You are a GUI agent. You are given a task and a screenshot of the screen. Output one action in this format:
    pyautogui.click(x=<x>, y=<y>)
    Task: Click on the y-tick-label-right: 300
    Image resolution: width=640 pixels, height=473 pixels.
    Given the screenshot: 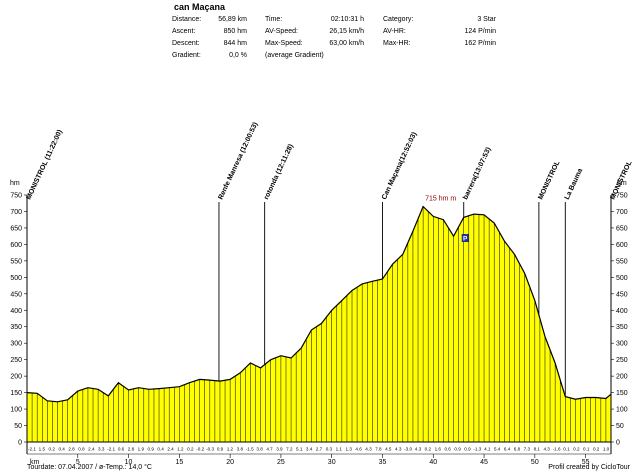 What is the action you would take?
    pyautogui.click(x=622, y=344)
    